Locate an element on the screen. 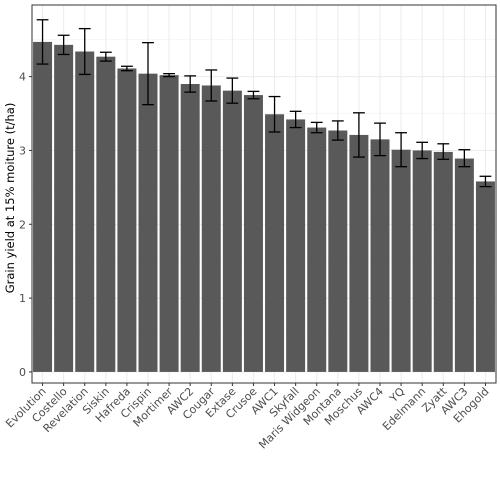 This screenshot has width=500, height=484. y-tick-label: 0 is located at coordinates (22, 372).